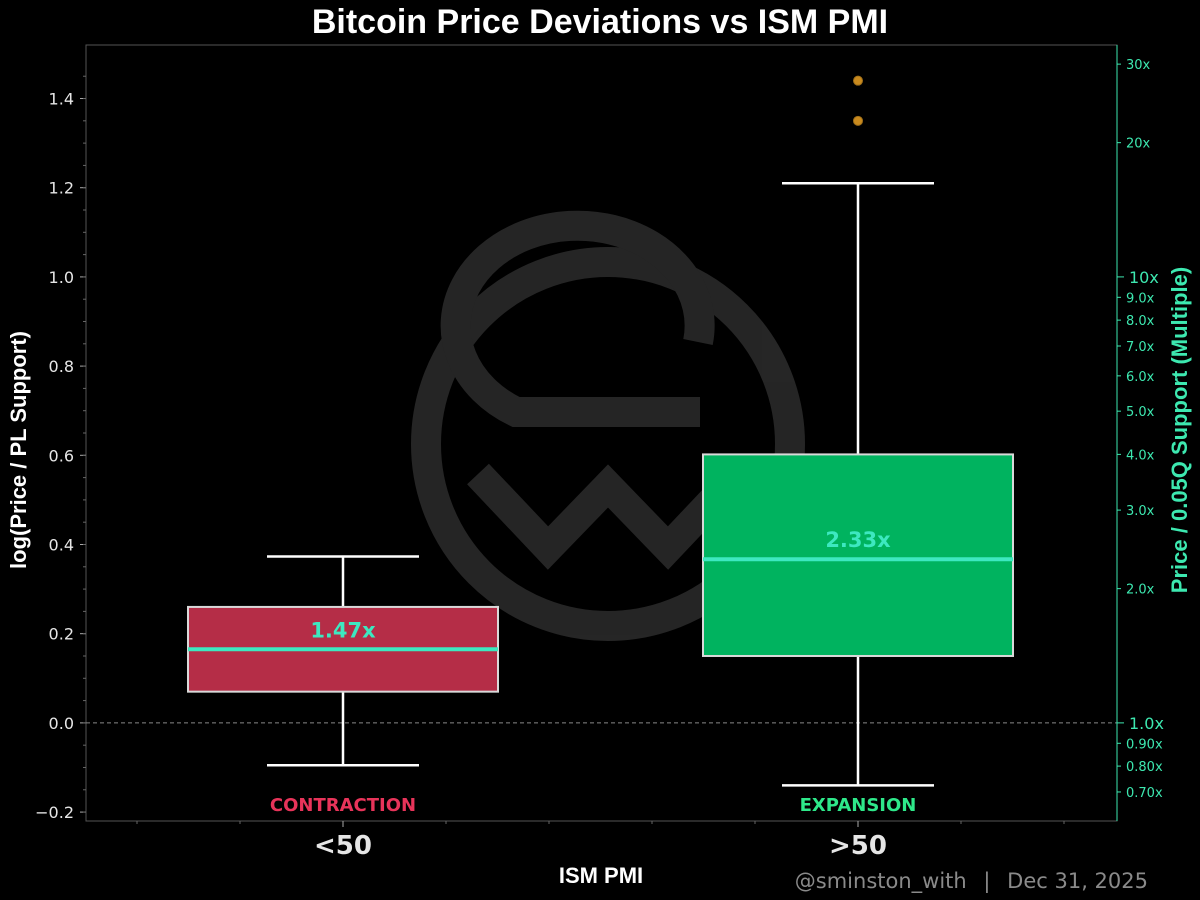 The height and width of the screenshot is (900, 1200). I want to click on right-tick-label: 1.0x, so click(1146, 723).